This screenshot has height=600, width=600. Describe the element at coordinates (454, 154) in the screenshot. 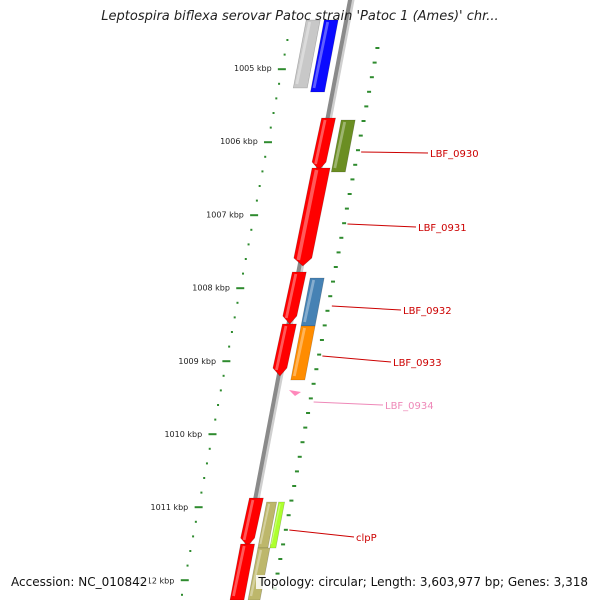

I see `gene-label: LBF_0930` at that location.